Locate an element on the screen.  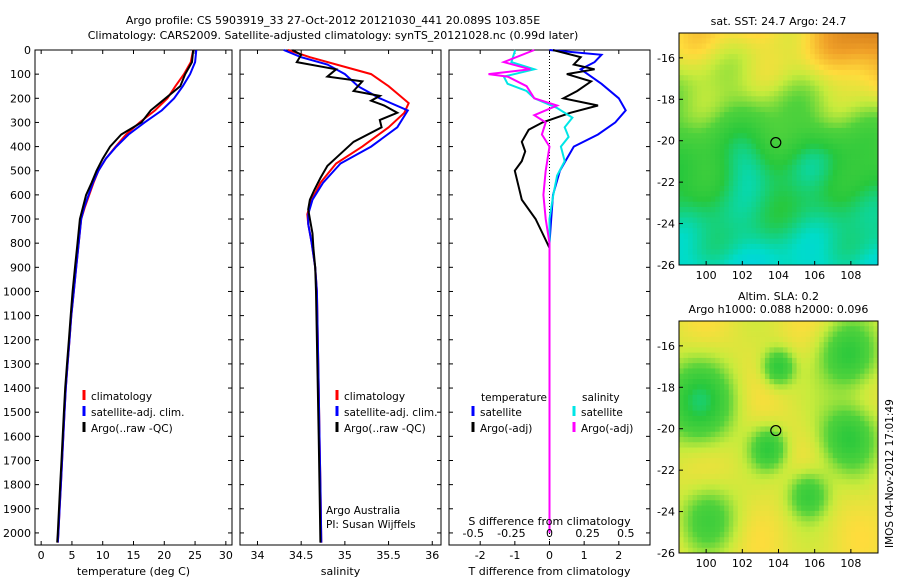
x-tick-label: 34.5 is located at coordinates (301, 555).